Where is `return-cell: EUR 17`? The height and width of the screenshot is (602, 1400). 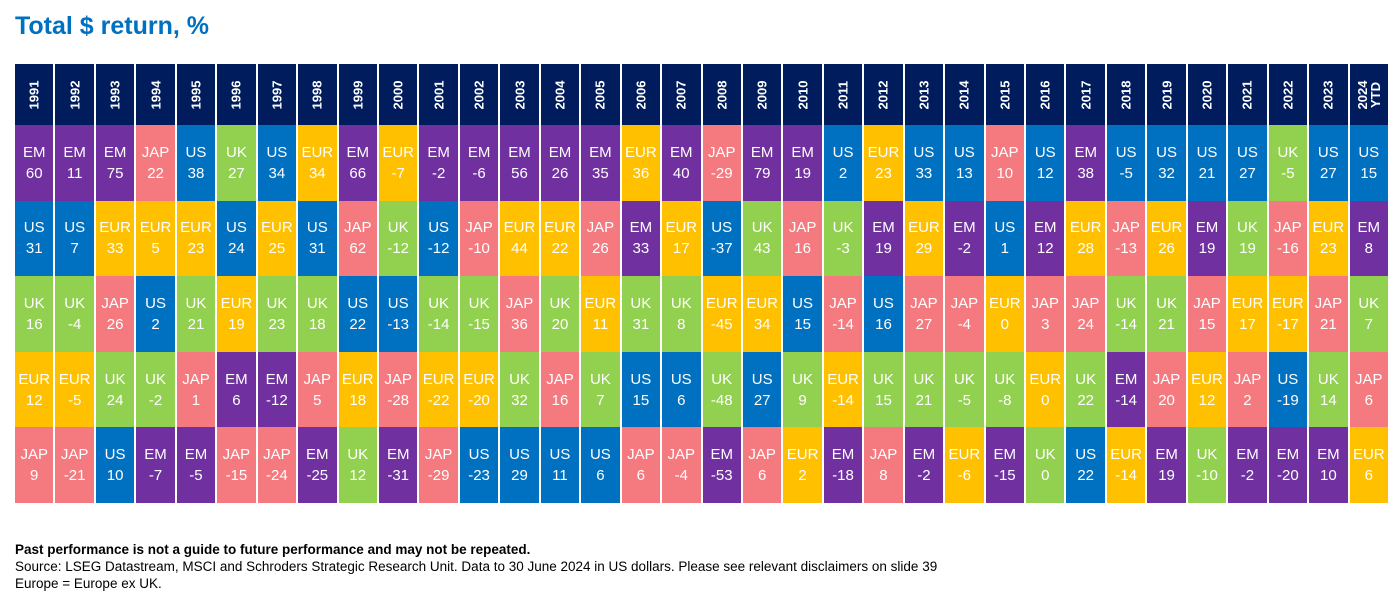
return-cell: EUR 17 is located at coordinates (681, 238).